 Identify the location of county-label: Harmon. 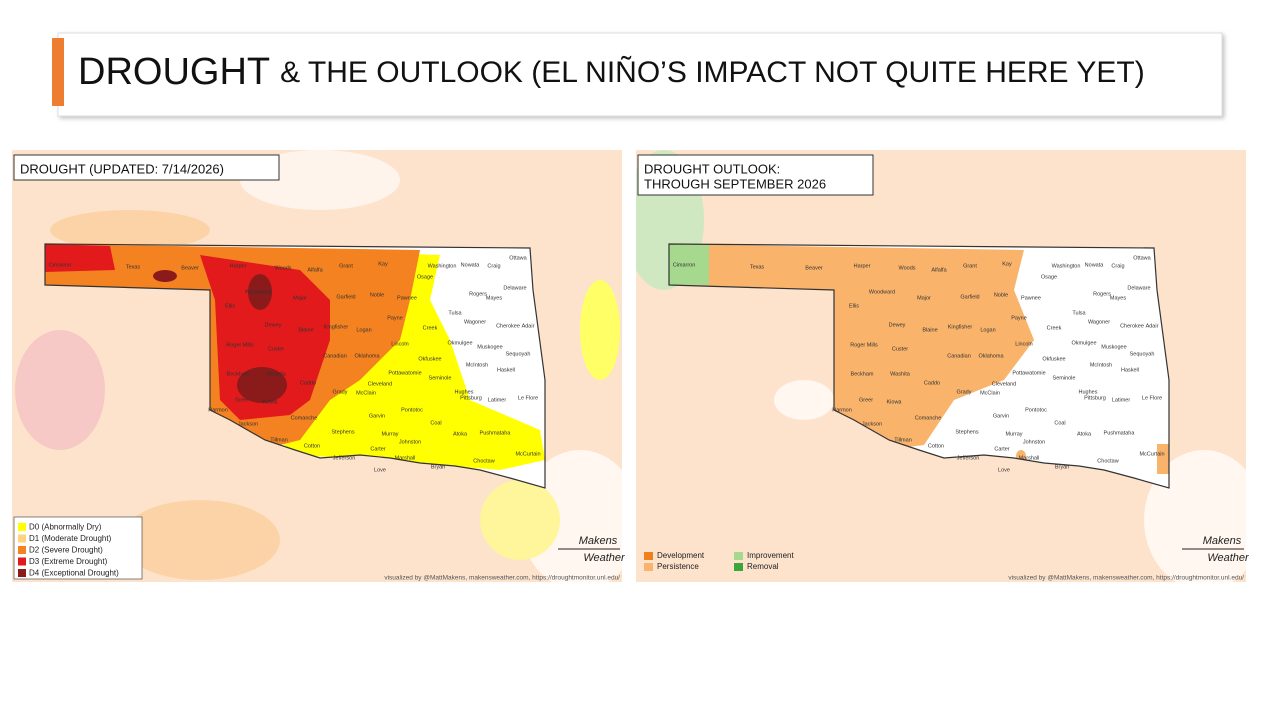
(842, 410).